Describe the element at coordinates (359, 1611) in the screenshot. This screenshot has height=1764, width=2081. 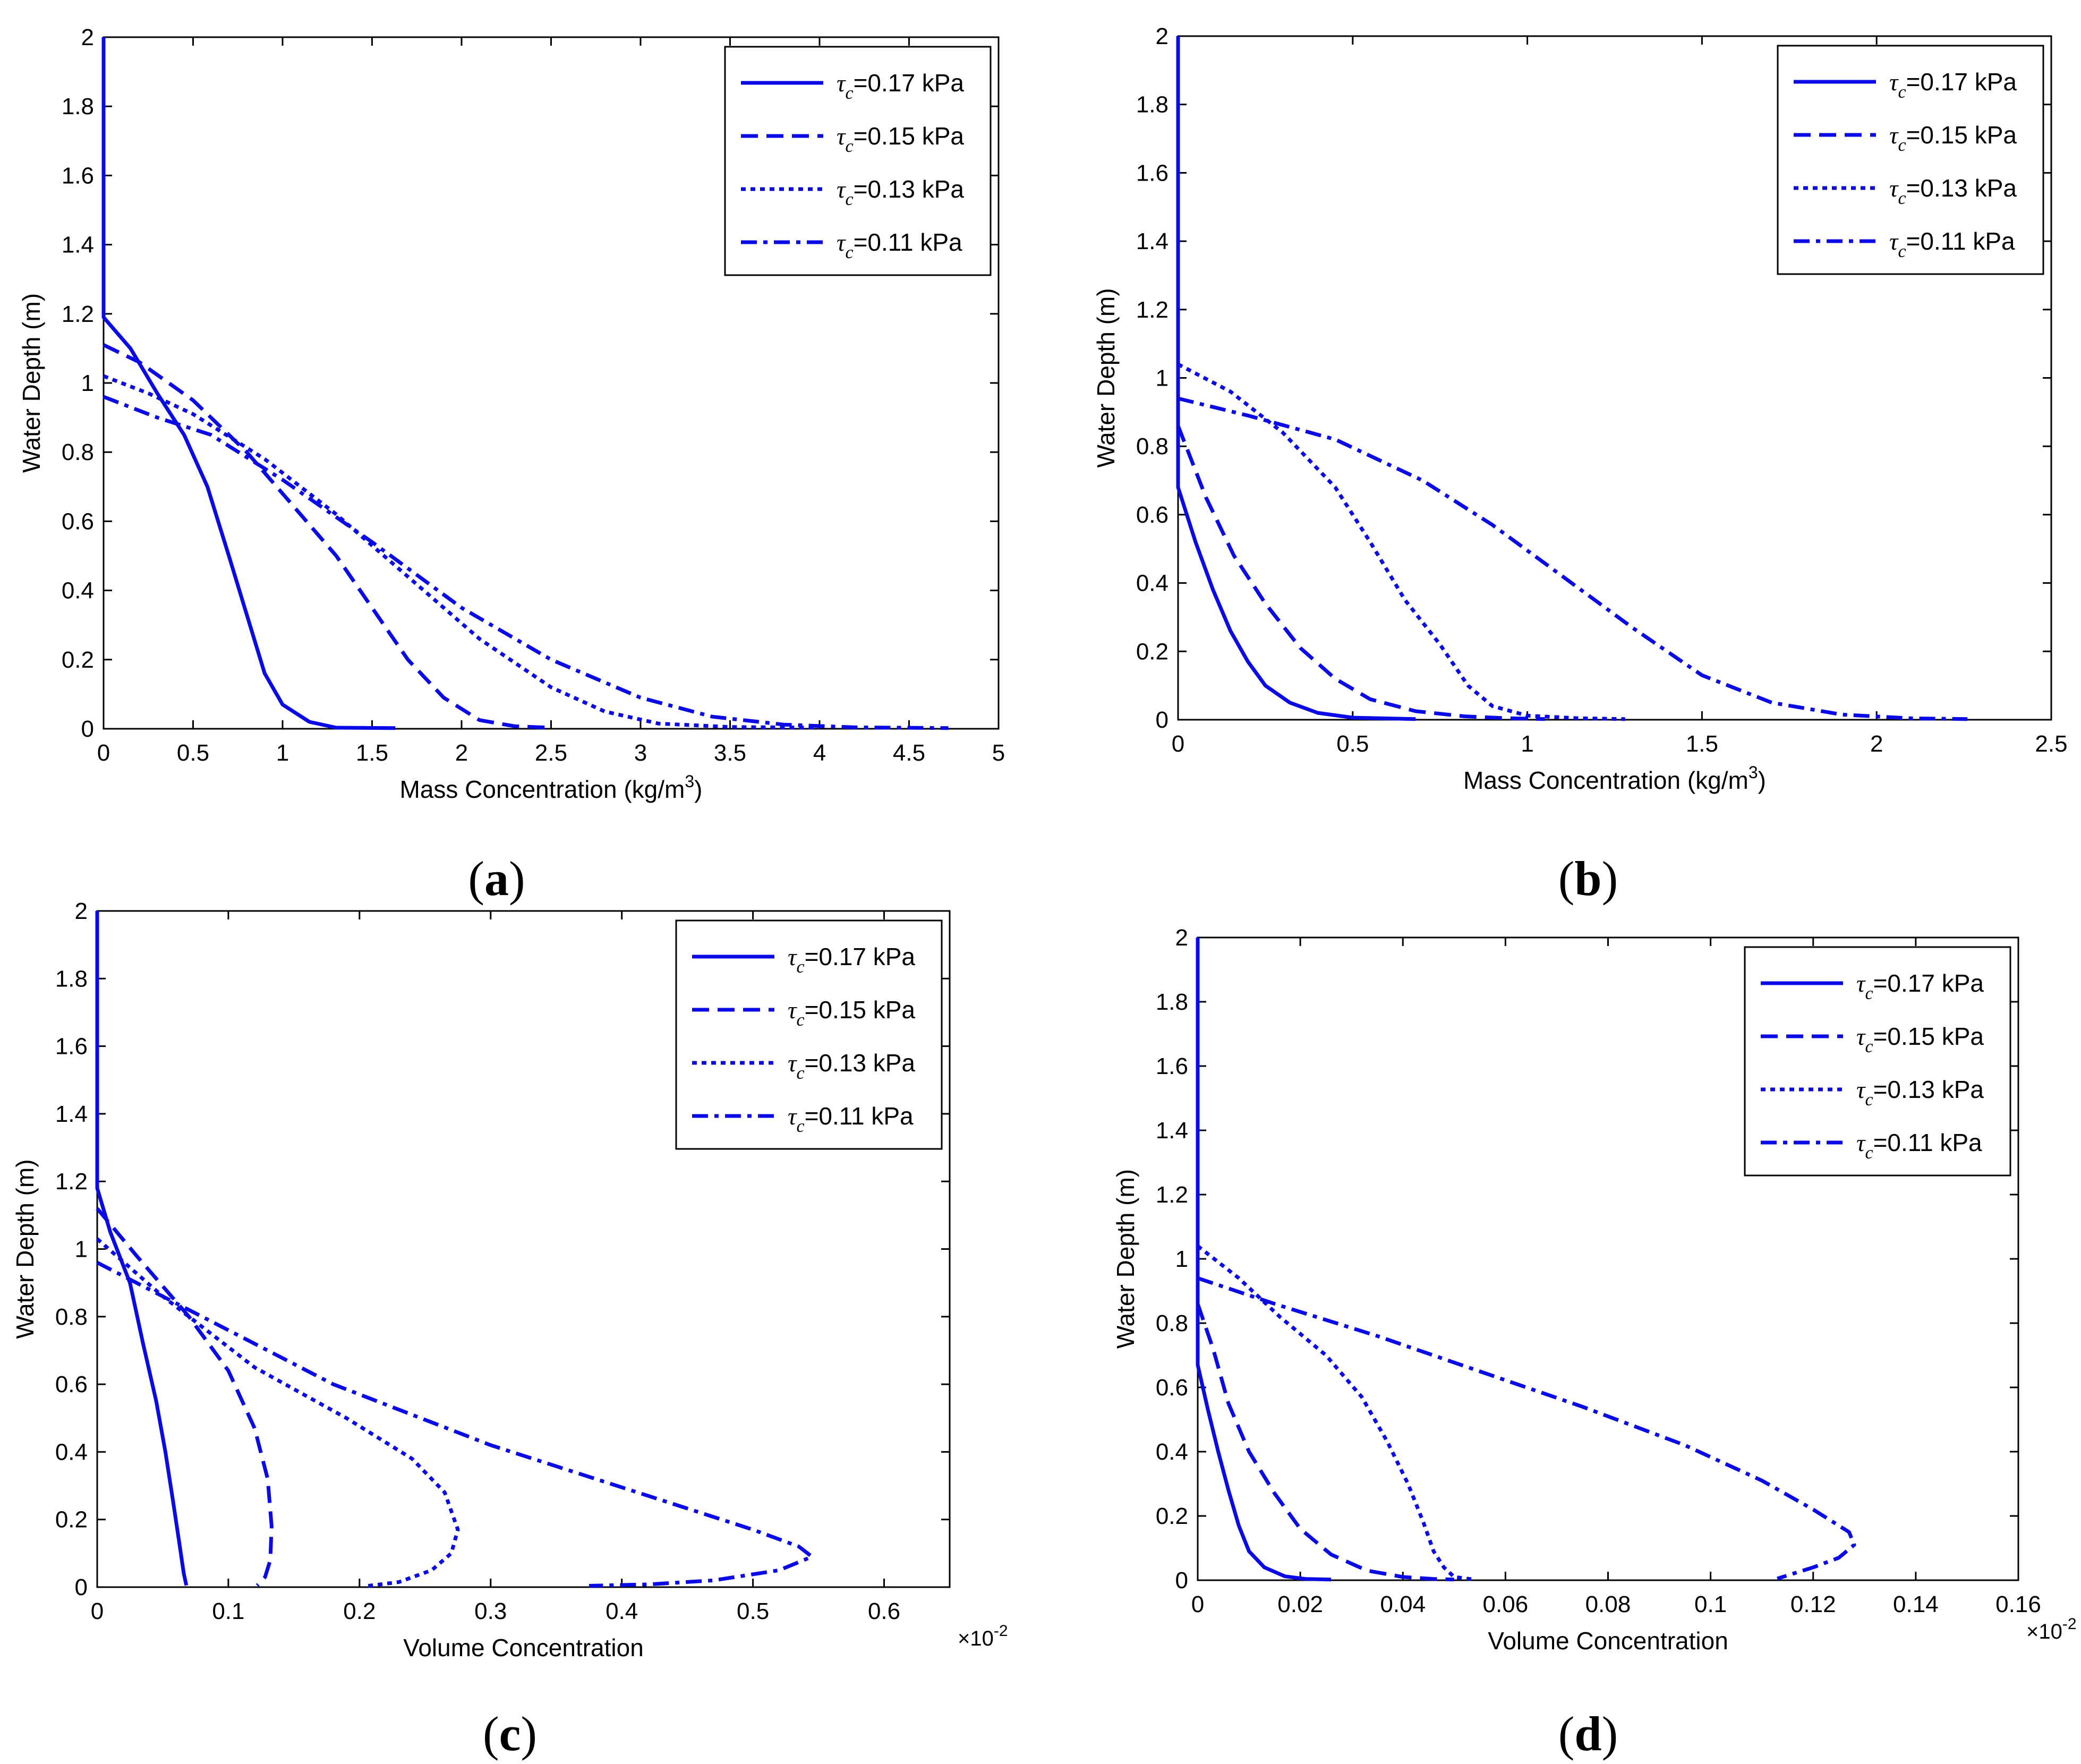
I see `x-tick-label: 0.2` at that location.